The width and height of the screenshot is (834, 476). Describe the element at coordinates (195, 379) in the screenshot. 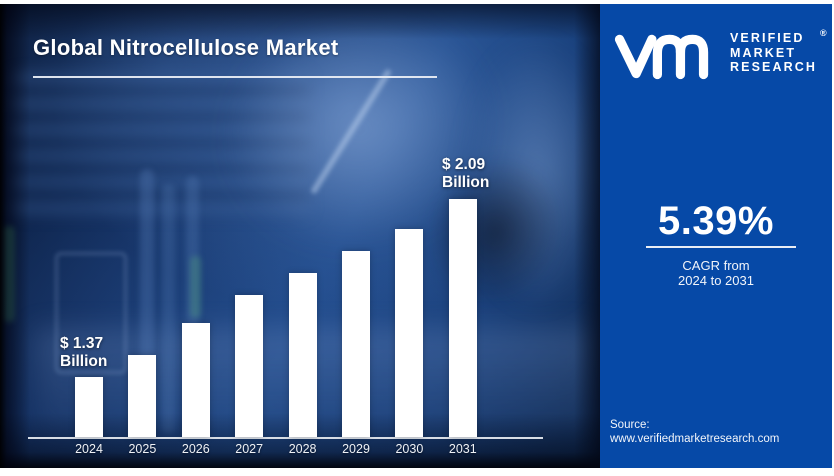

I see `bar-2026` at that location.